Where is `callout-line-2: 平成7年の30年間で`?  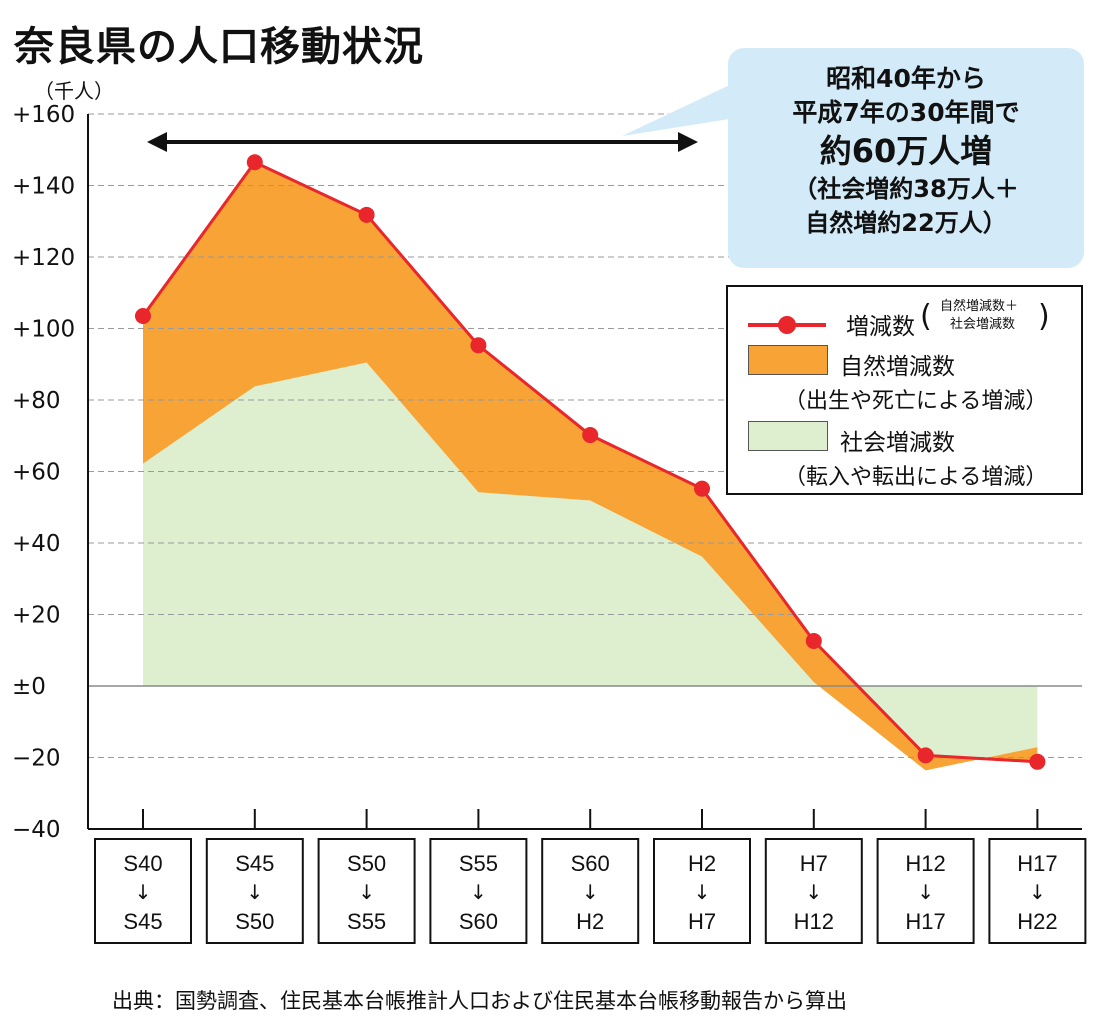 callout-line-2: 平成7年の30年間で is located at coordinates (906, 112).